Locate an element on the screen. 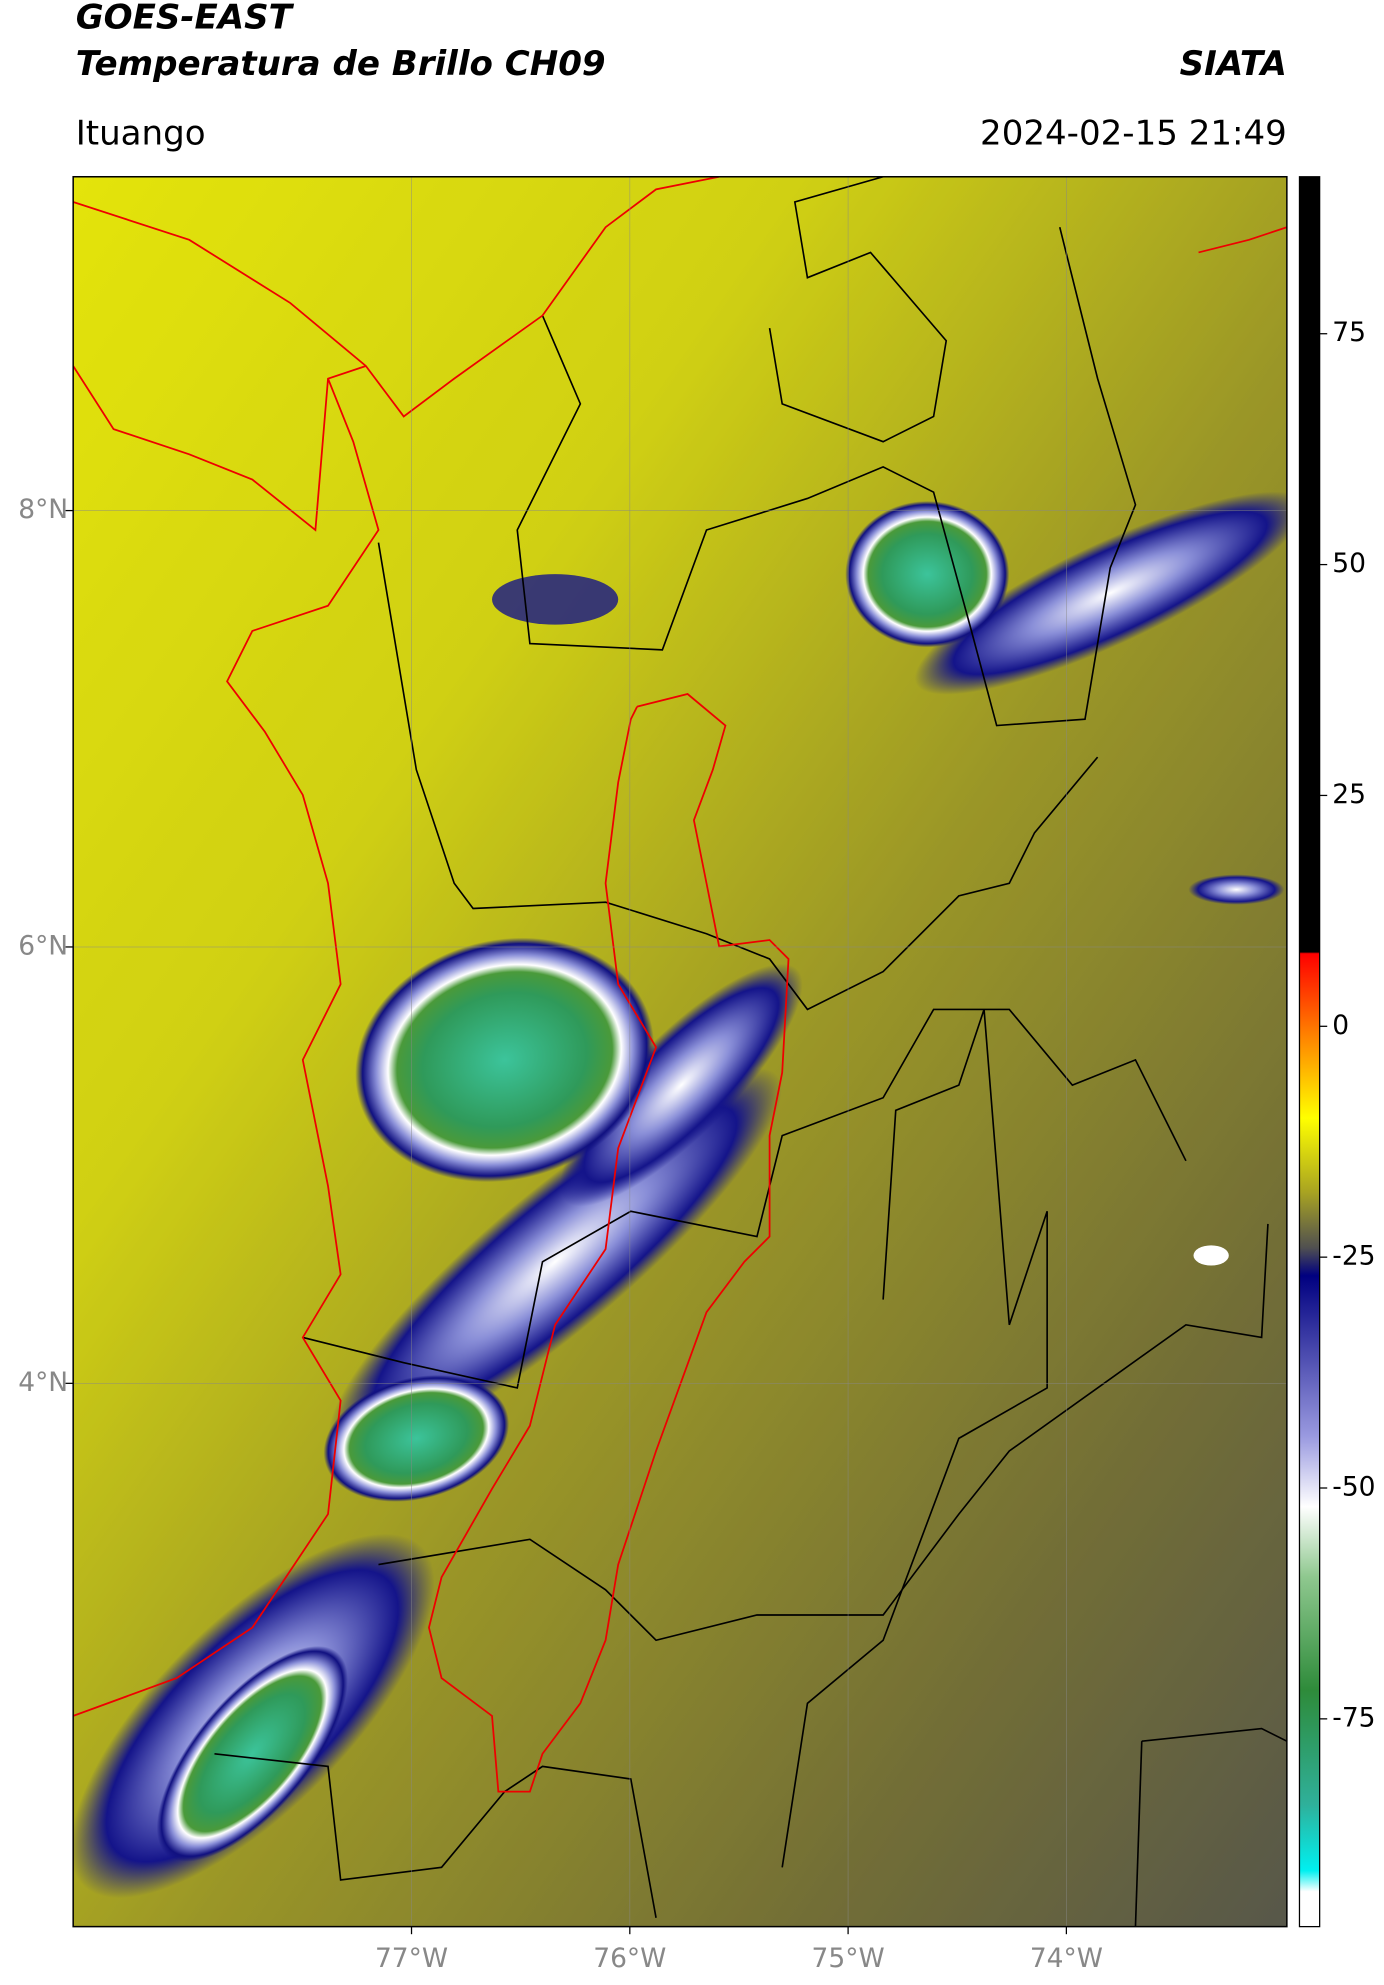 The height and width of the screenshot is (1985, 1384). x-tick-label: 76°W is located at coordinates (629, 1958).